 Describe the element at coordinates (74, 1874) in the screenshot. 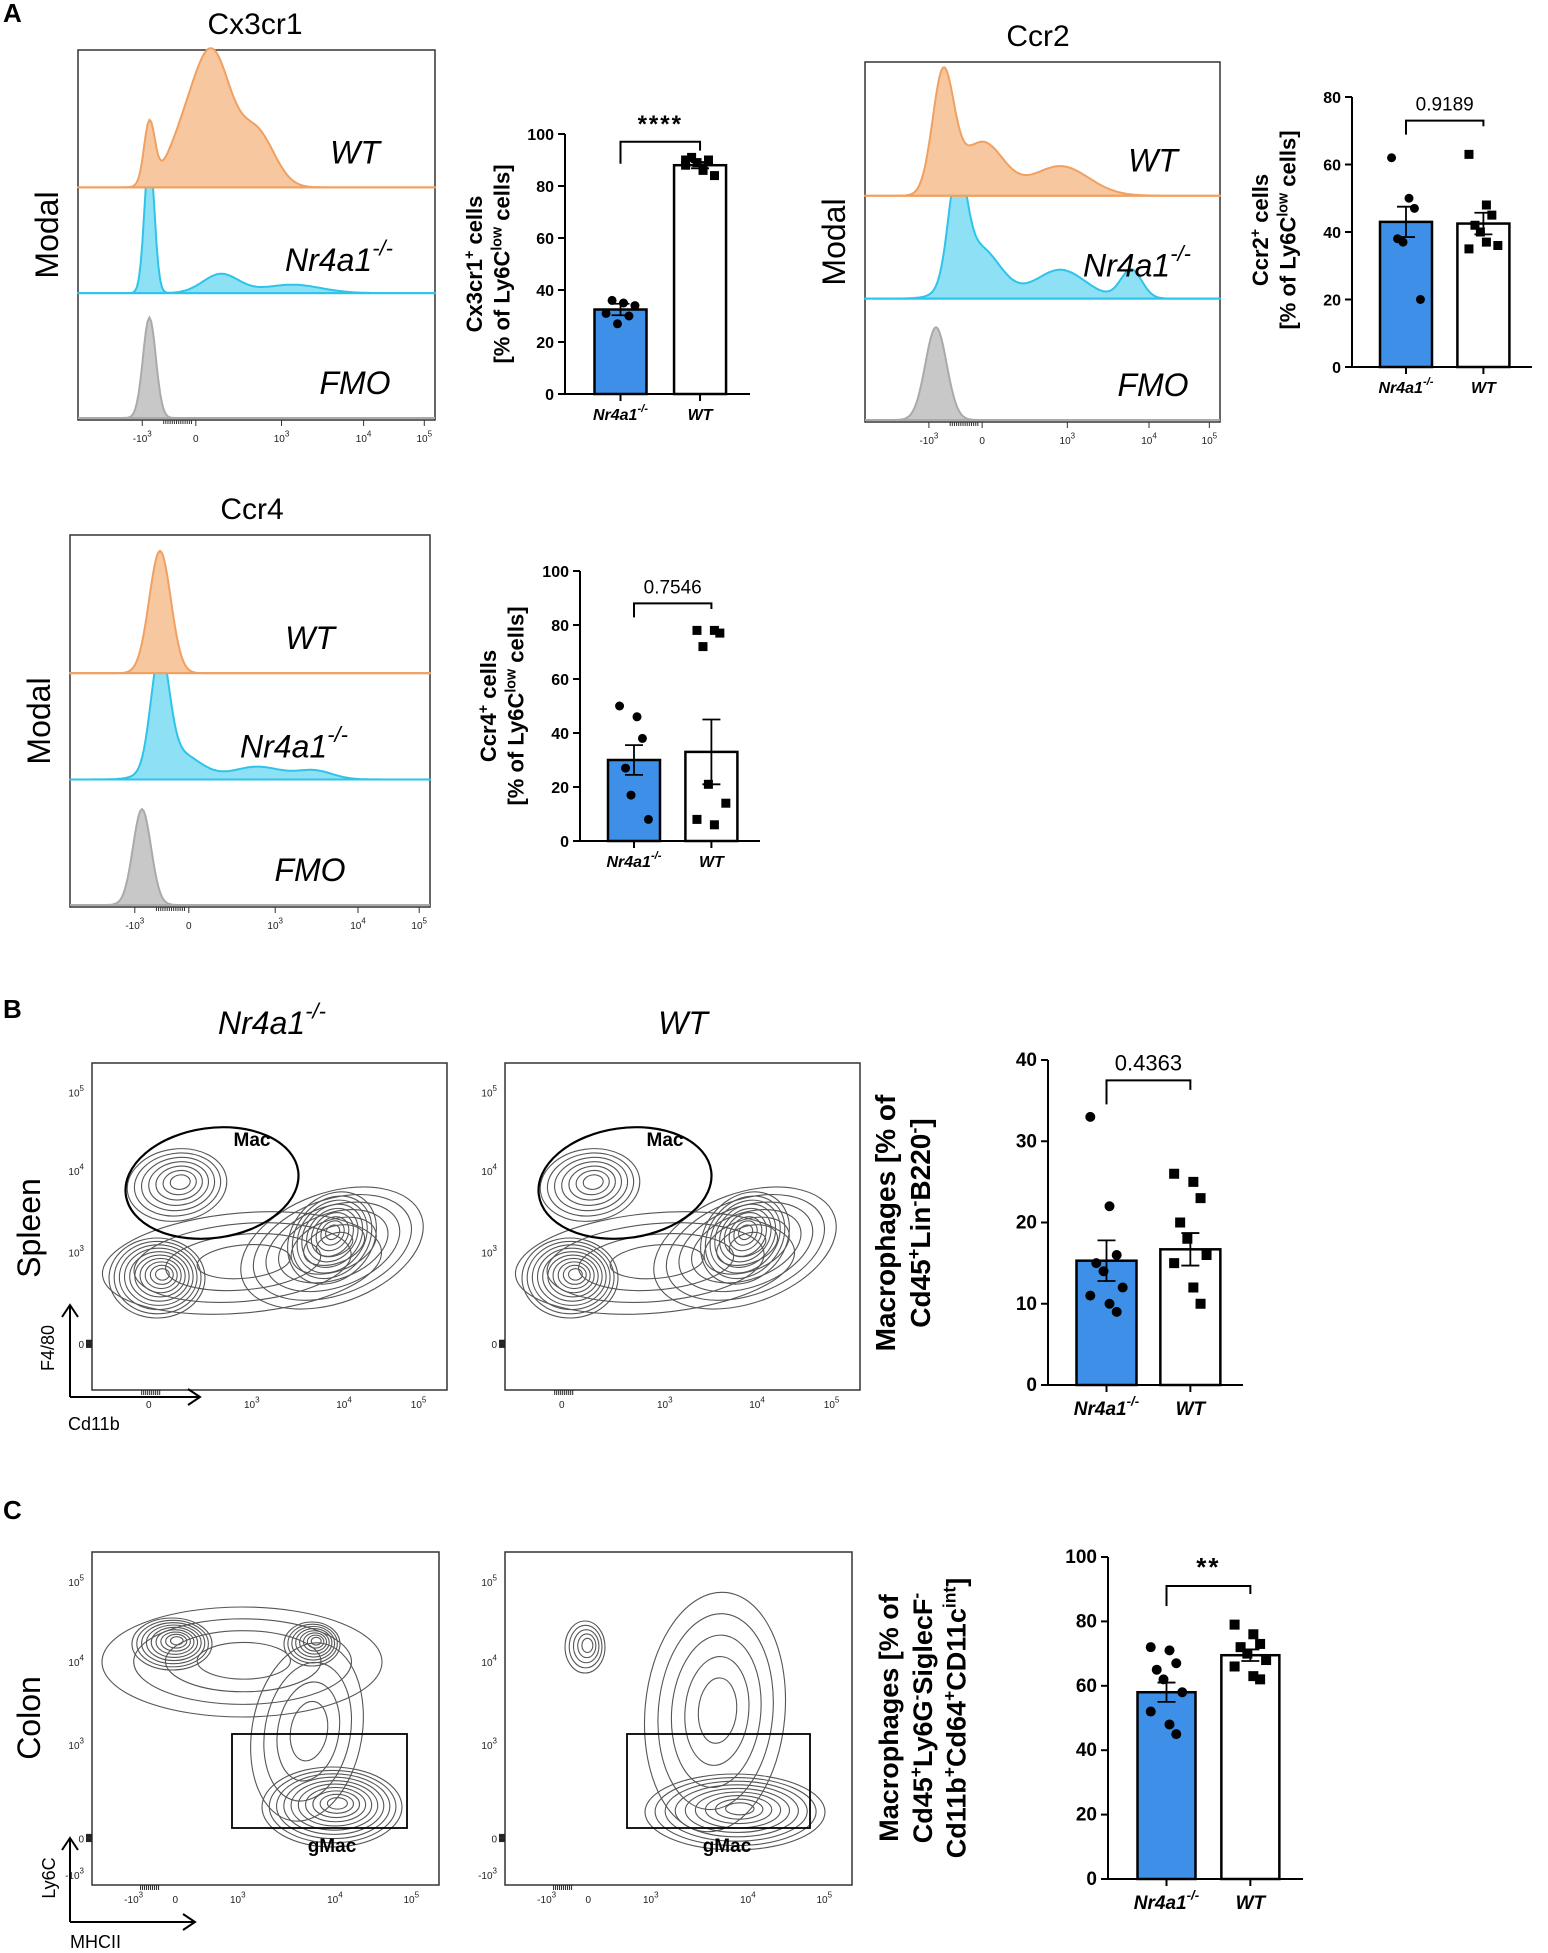

I see `y-tick-label: -103` at that location.